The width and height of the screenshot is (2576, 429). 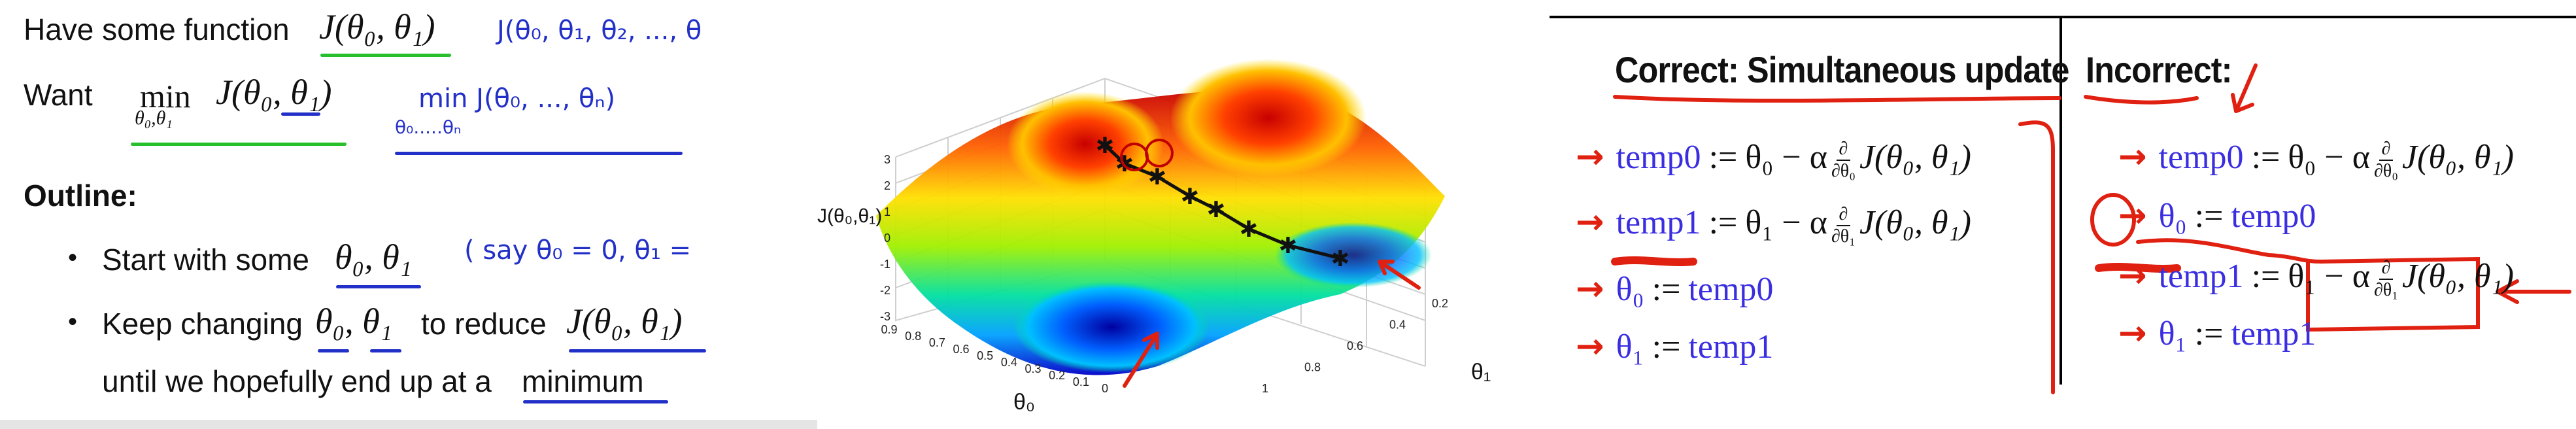 What do you see at coordinates (1731, 347) in the screenshot?
I see `correct-rhs: temp1` at bounding box center [1731, 347].